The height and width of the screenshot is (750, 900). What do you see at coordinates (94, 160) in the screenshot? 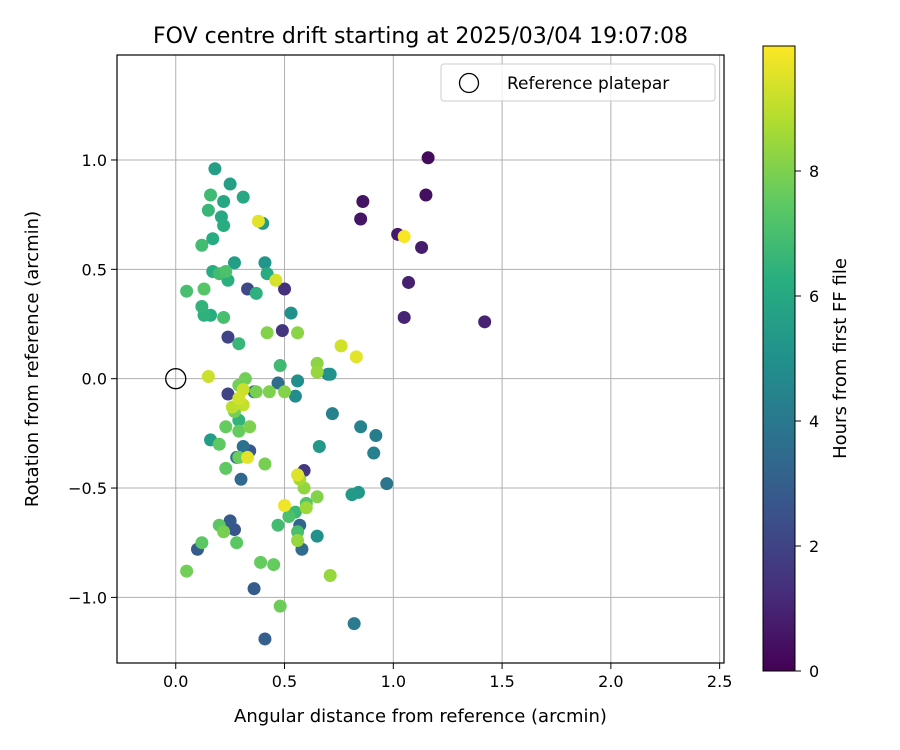
I see `y-tick-label: 1.0` at bounding box center [94, 160].